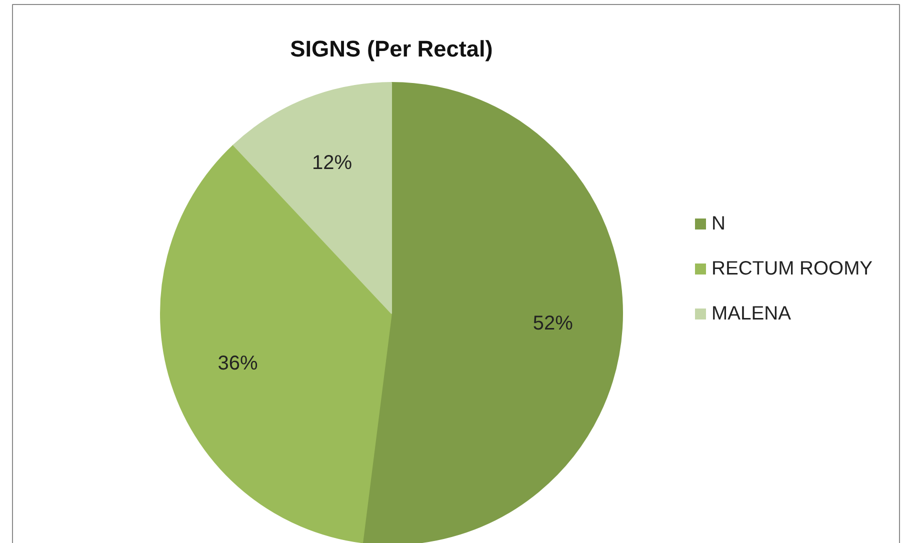 The image size is (901, 543). What do you see at coordinates (752, 314) in the screenshot?
I see `legend-label: MALENA` at bounding box center [752, 314].